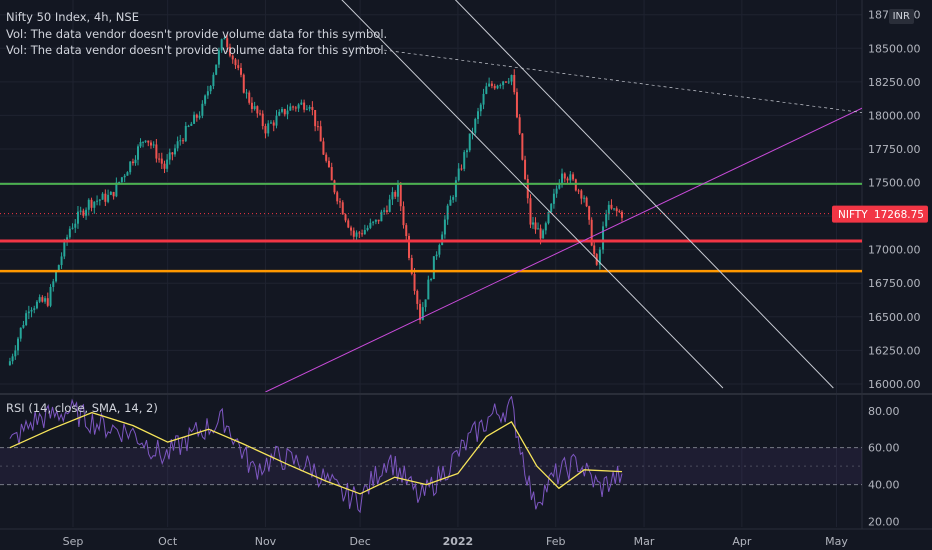  What do you see at coordinates (316, 453) in the screenshot?
I see `rsi-sma-line` at bounding box center [316, 453].